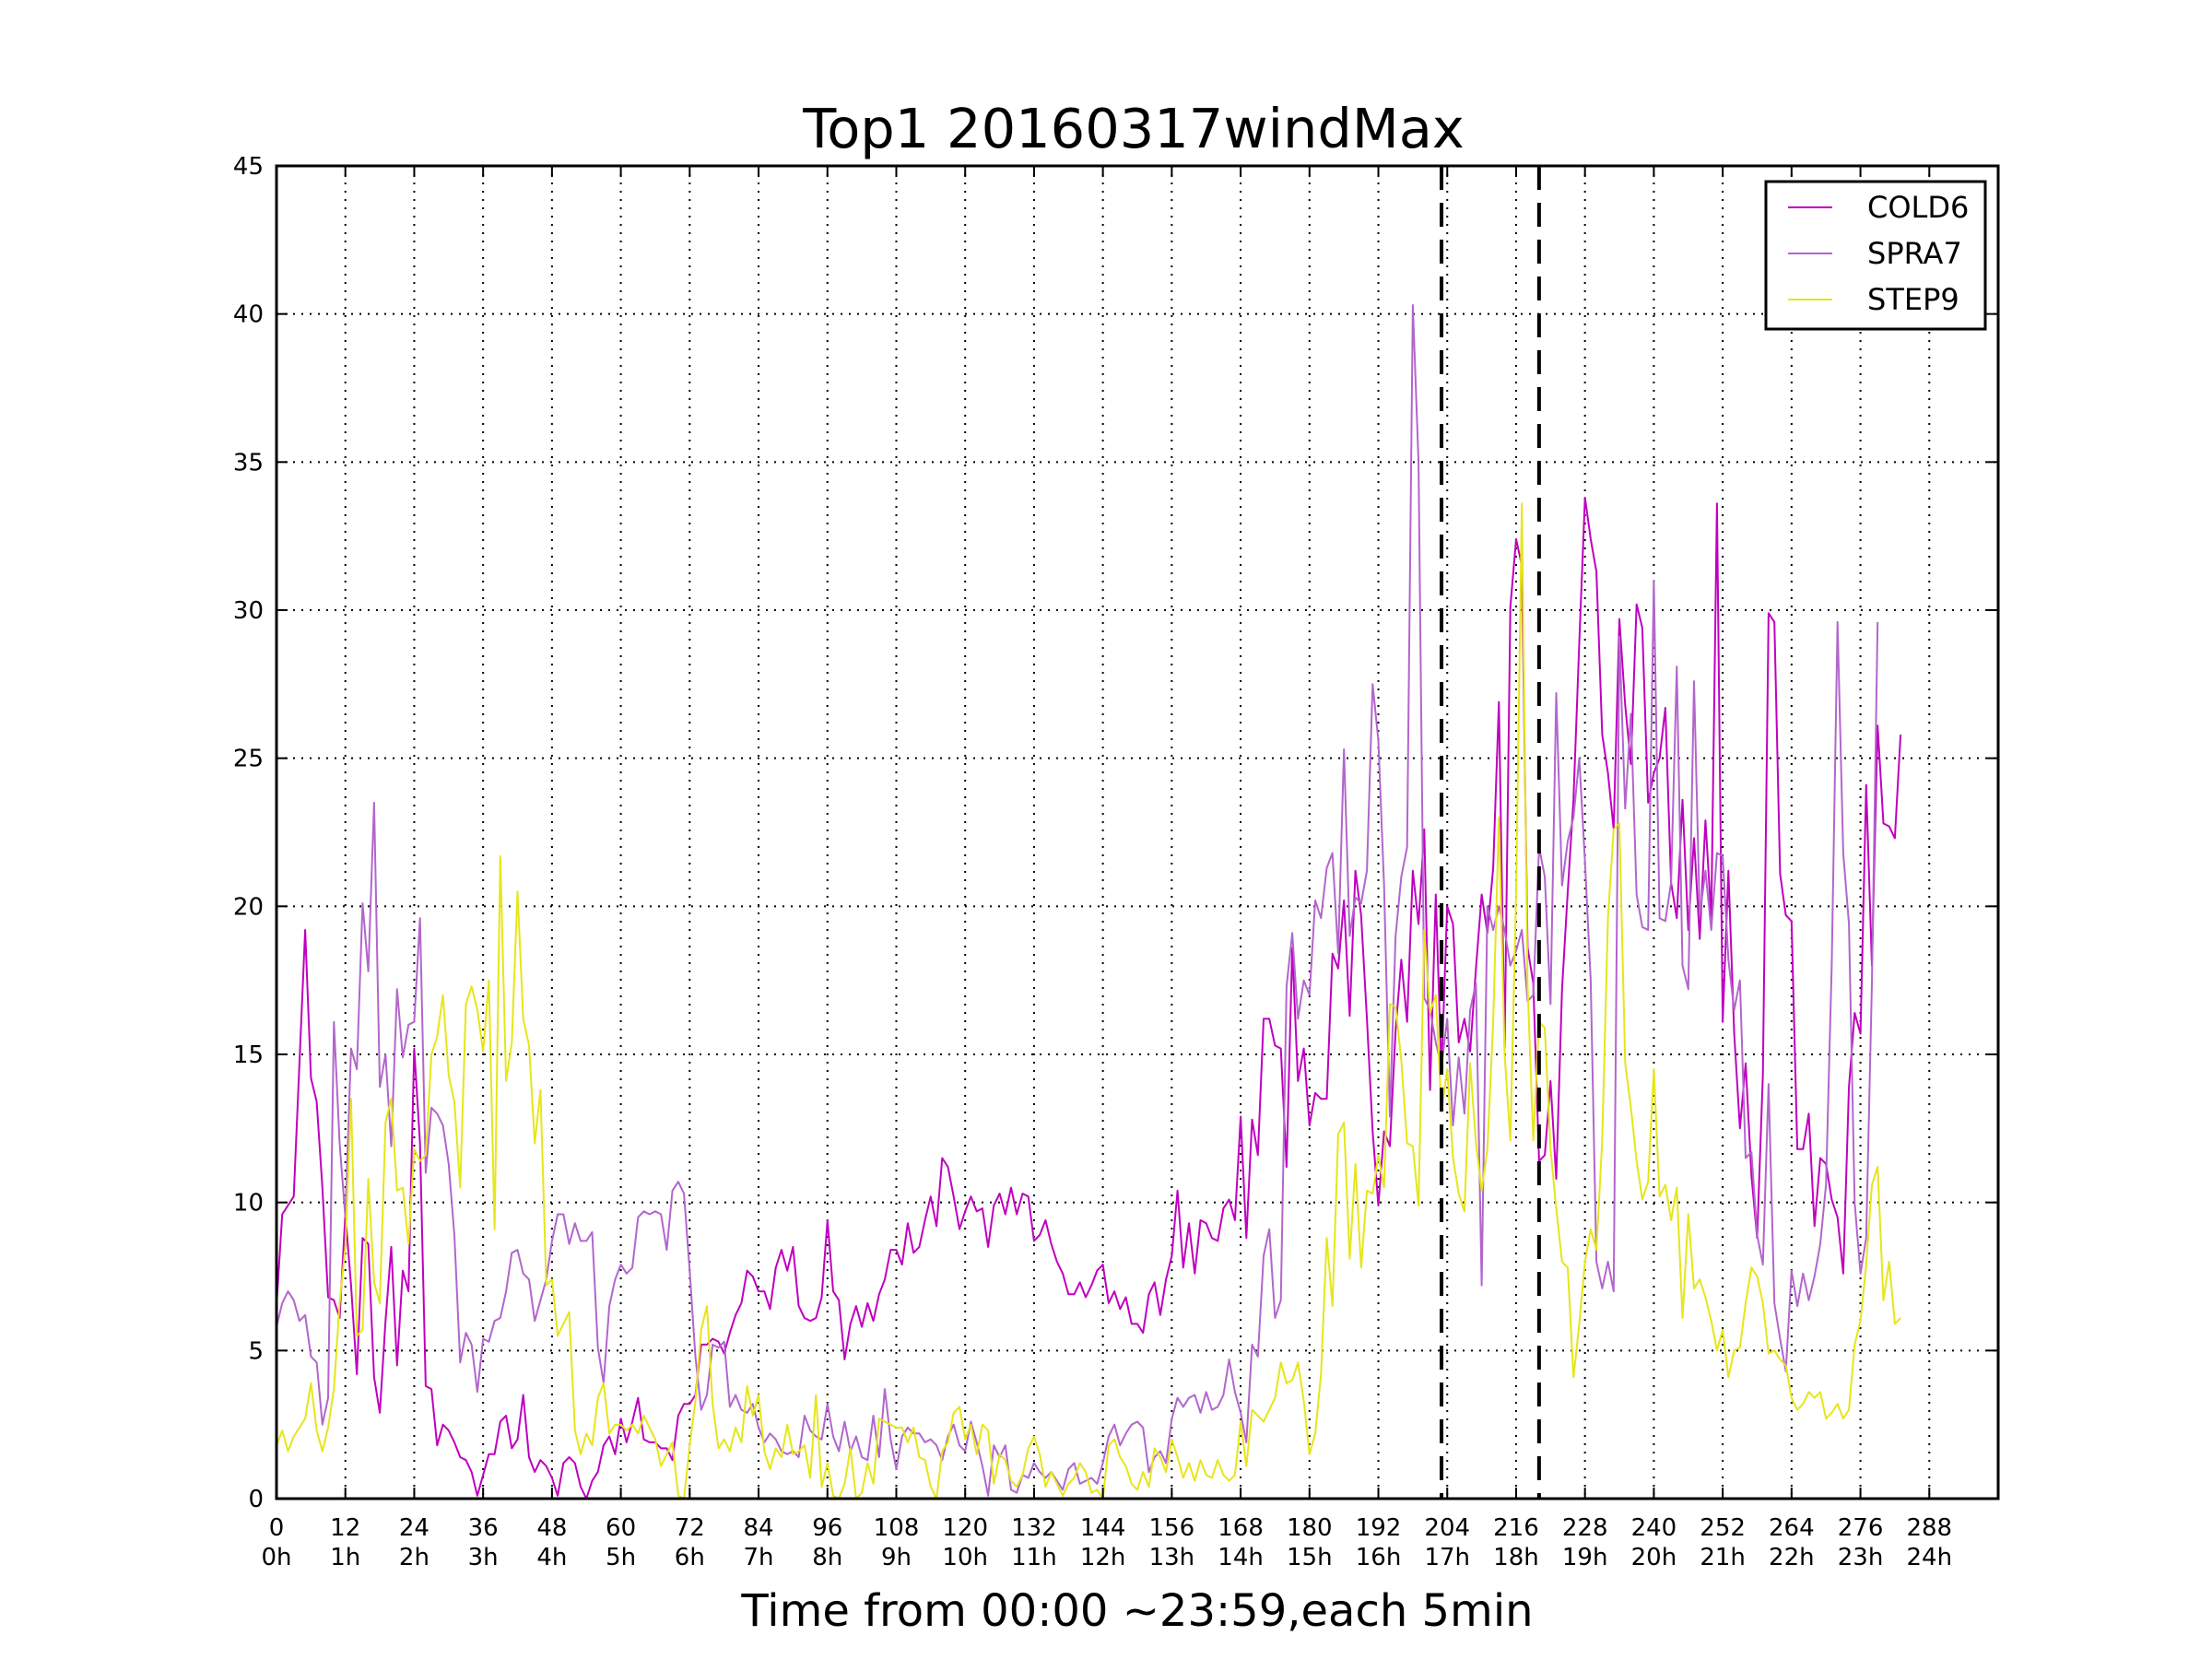 This screenshot has width=2212, height=1659. Describe the element at coordinates (1379, 1557) in the screenshot. I see `x-tick-hour-label: 16h` at that location.